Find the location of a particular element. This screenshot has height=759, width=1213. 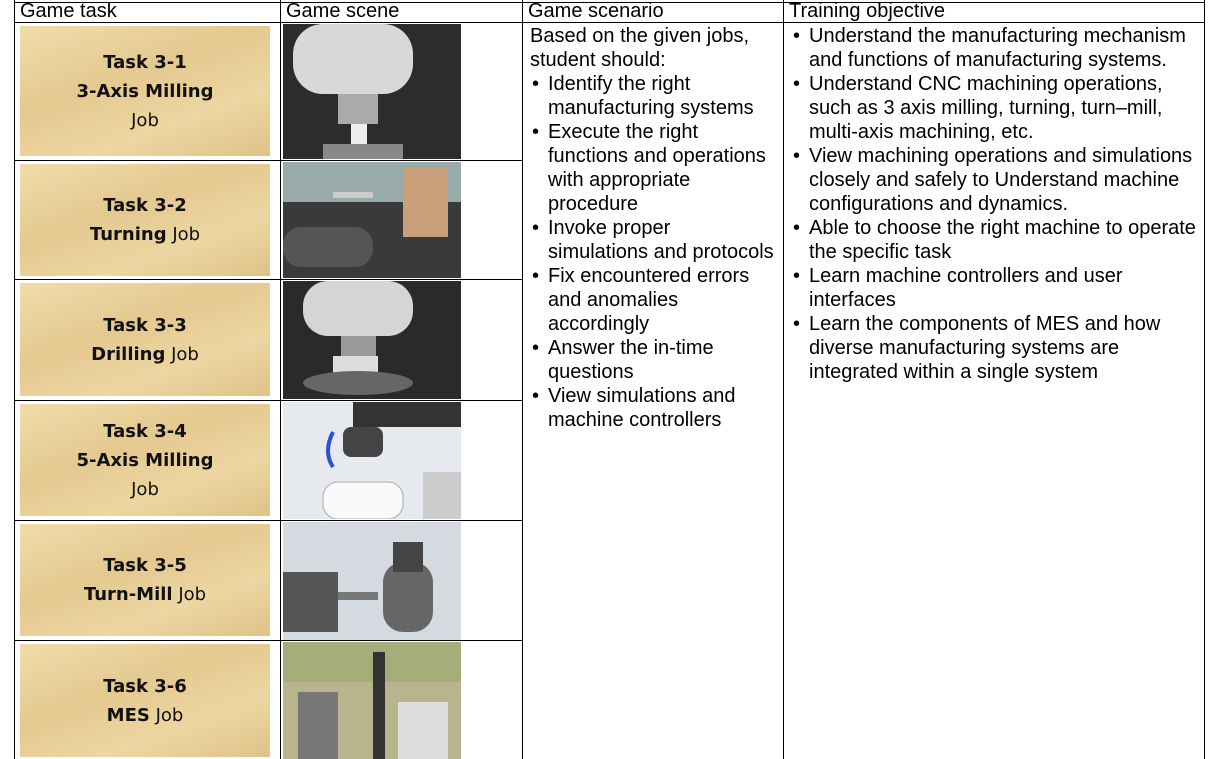

task-line: MES Job is located at coordinates (145, 715).